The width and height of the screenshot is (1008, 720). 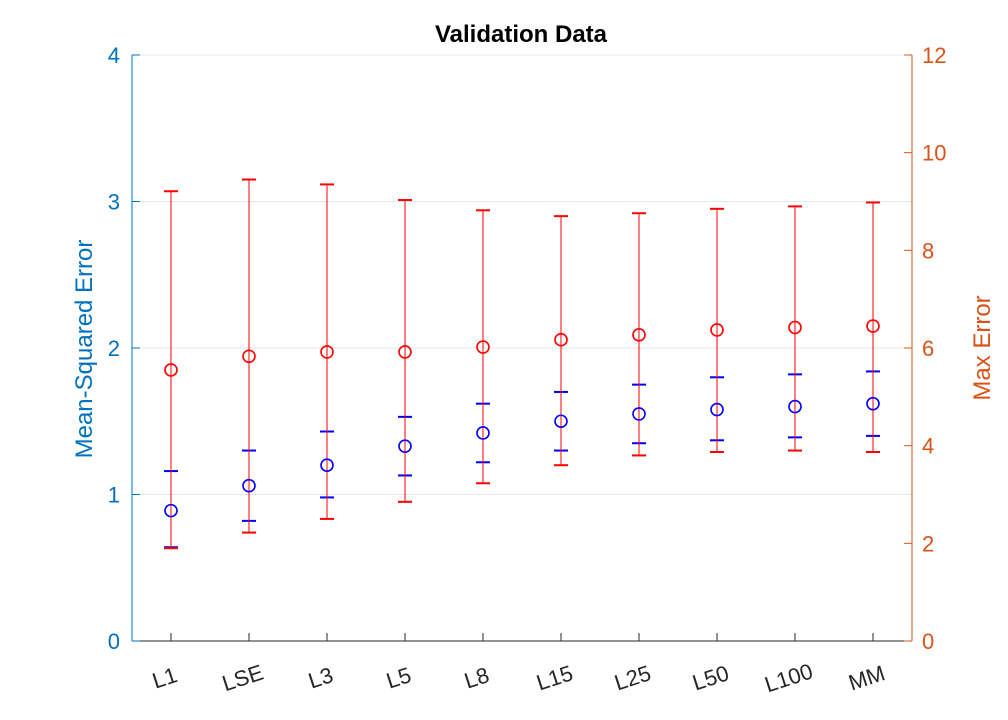 I want to click on y-left-tick-label: 0, so click(x=114, y=641).